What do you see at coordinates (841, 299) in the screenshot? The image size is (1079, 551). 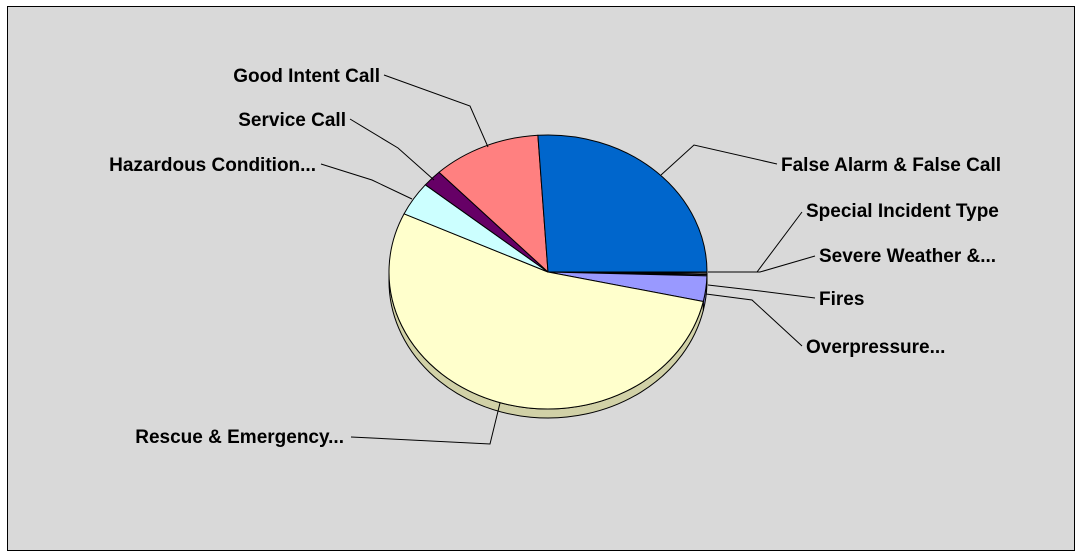 I see `slice-label-fires: Fires` at bounding box center [841, 299].